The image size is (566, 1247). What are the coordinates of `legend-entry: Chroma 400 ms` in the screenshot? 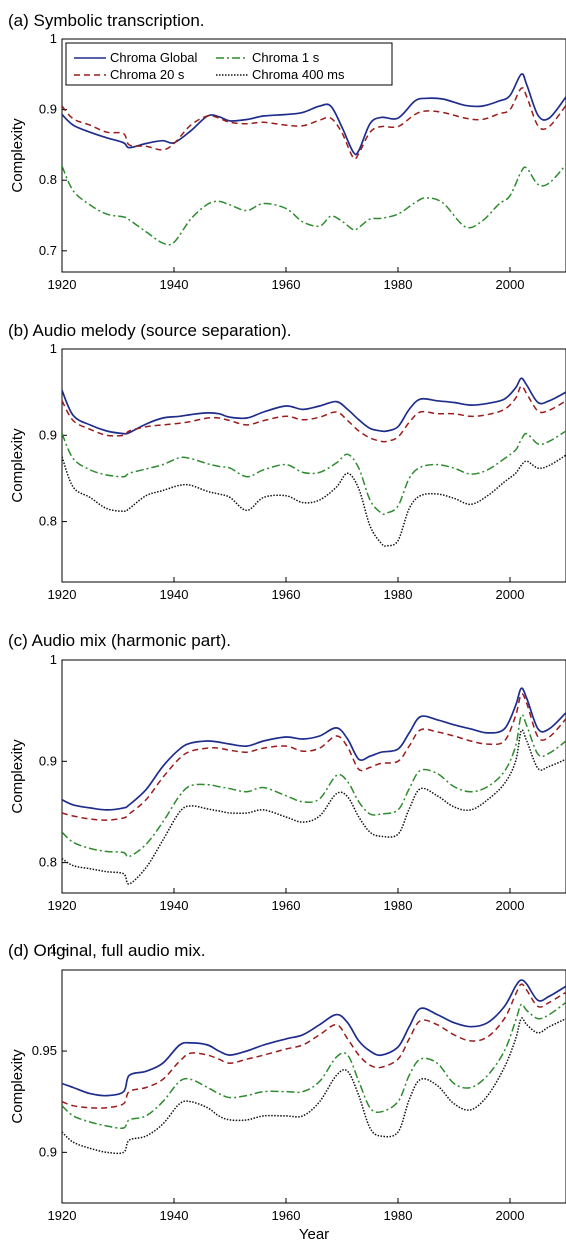 It's located at (298, 74).